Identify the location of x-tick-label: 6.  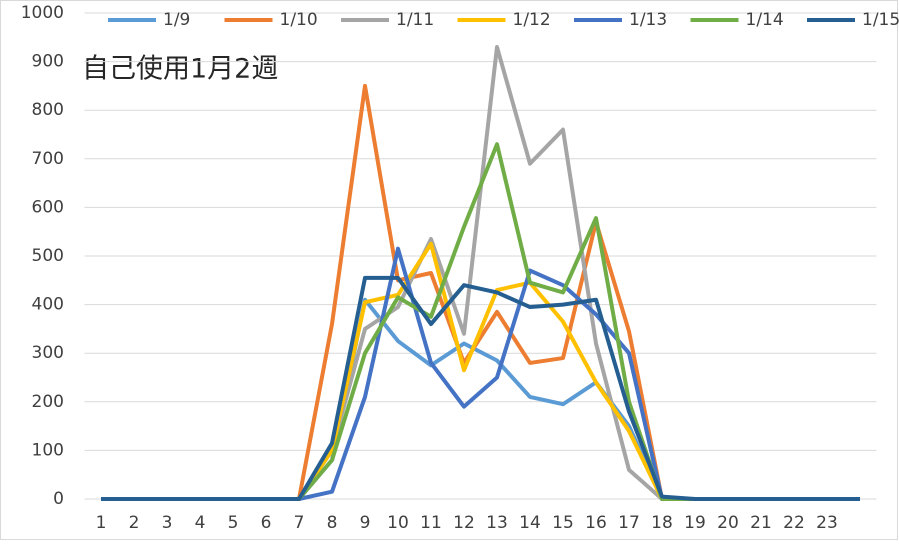
(266, 523).